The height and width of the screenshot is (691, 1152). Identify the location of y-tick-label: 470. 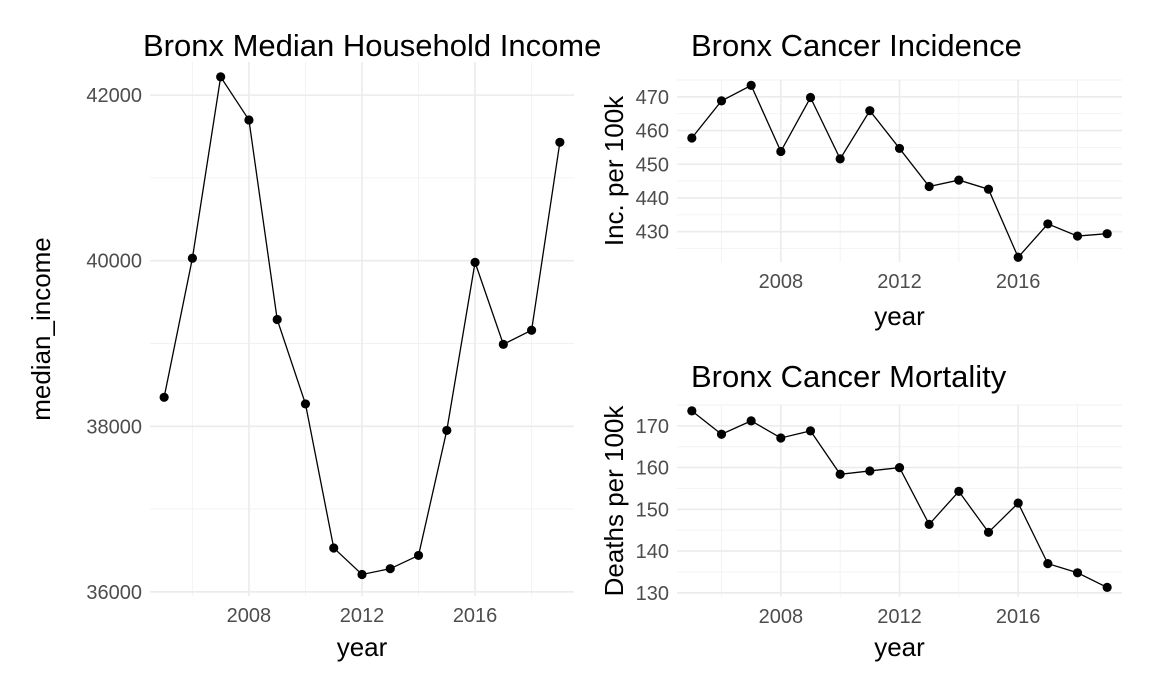
(652, 98).